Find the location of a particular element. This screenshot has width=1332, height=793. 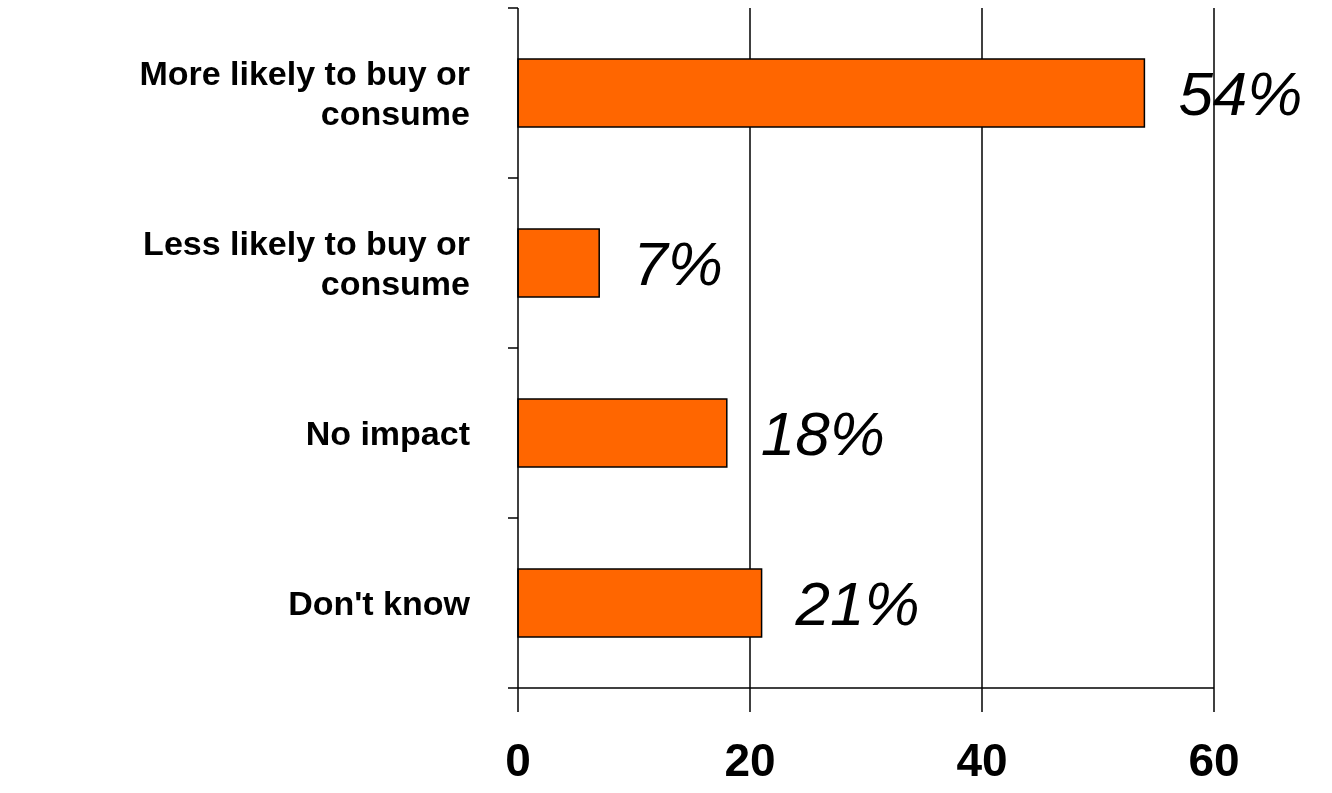

y-tick-label: Less likely to buy or consume is located at coordinates (306, 263).